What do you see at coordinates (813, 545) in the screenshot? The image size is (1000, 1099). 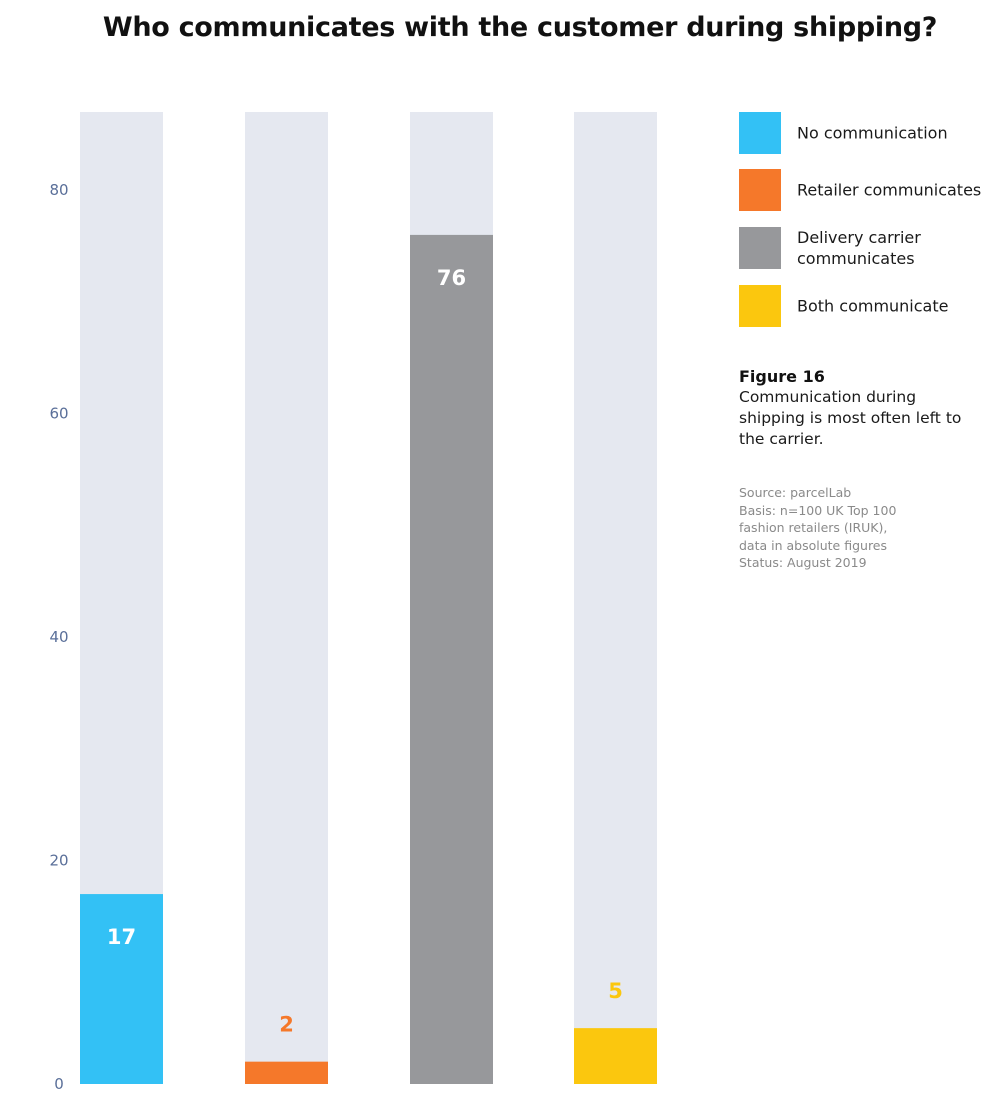 I see `basis-line: data in absolute figures` at bounding box center [813, 545].